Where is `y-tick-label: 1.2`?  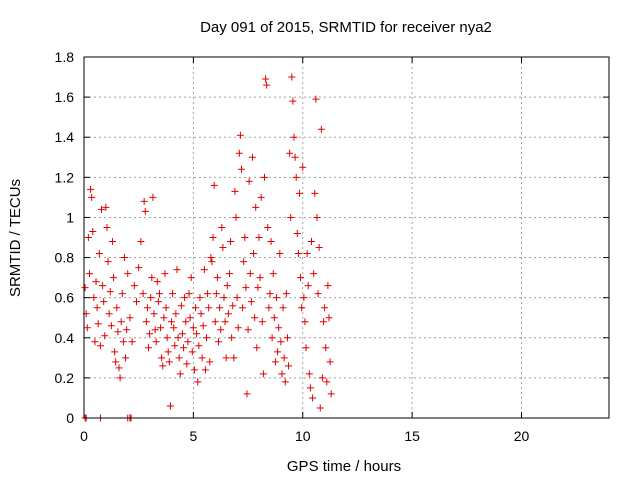 y-tick-label: 1.2 is located at coordinates (65, 177).